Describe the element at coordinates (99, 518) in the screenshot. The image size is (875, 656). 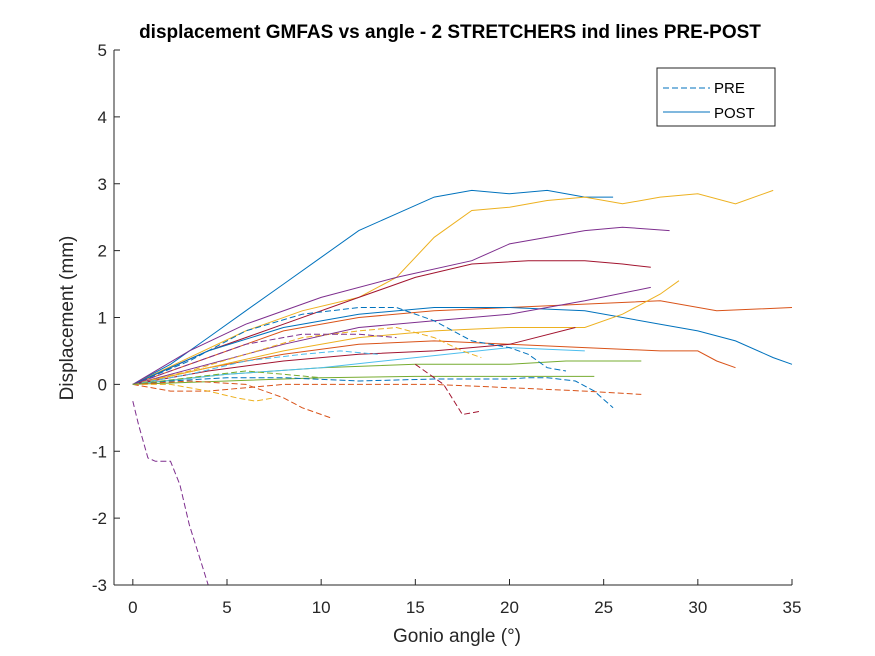
I see `y-tick-label: -2` at that location.